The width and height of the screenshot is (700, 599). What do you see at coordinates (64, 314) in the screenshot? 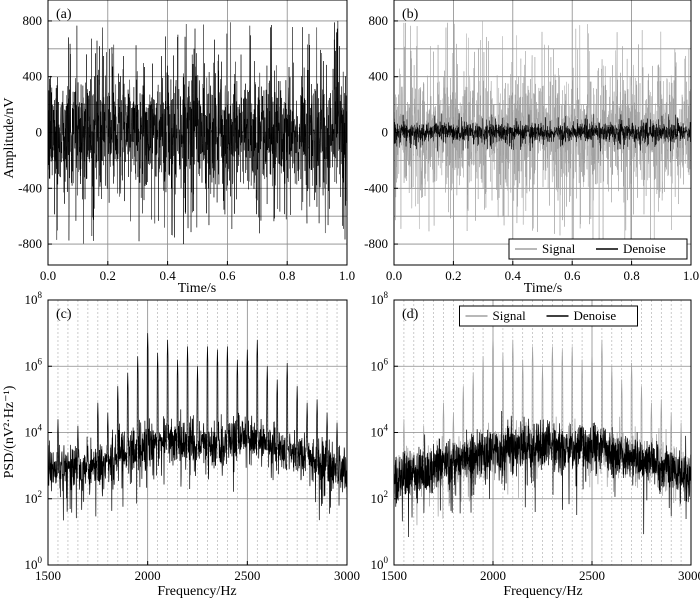
I see `panel-label: (c)` at bounding box center [64, 314].